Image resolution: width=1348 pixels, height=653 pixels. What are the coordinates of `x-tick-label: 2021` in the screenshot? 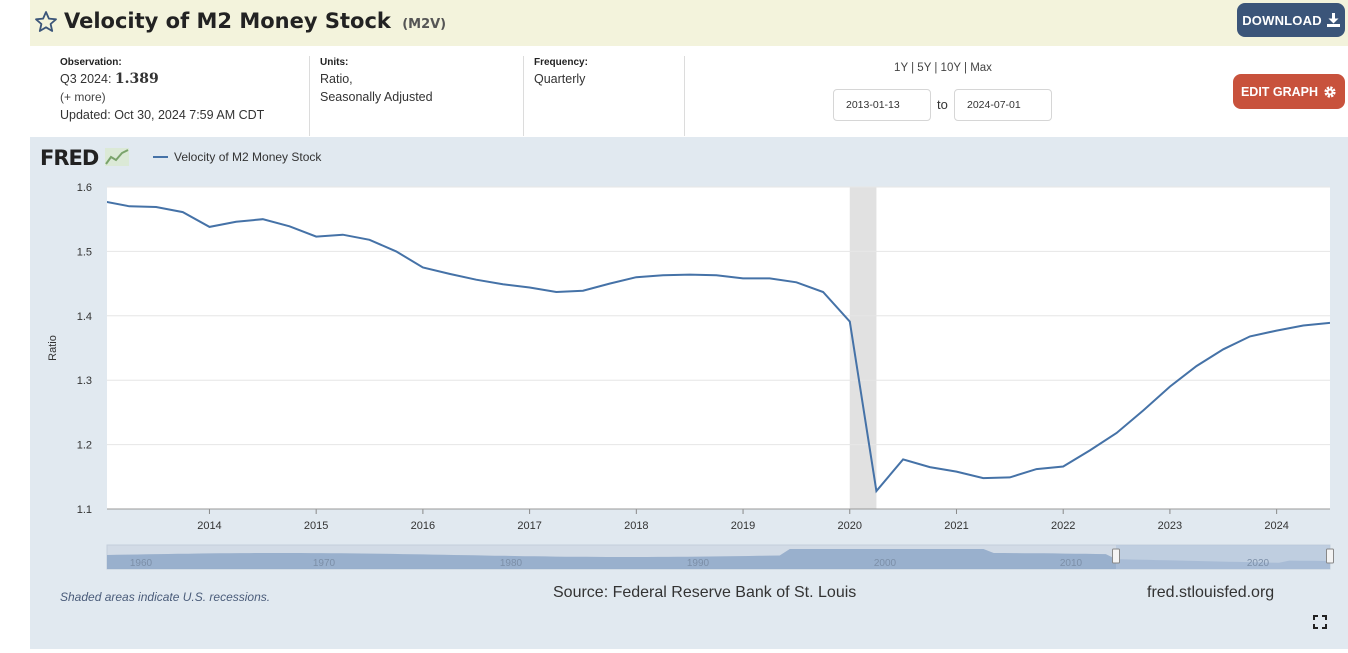 It's located at (956, 526).